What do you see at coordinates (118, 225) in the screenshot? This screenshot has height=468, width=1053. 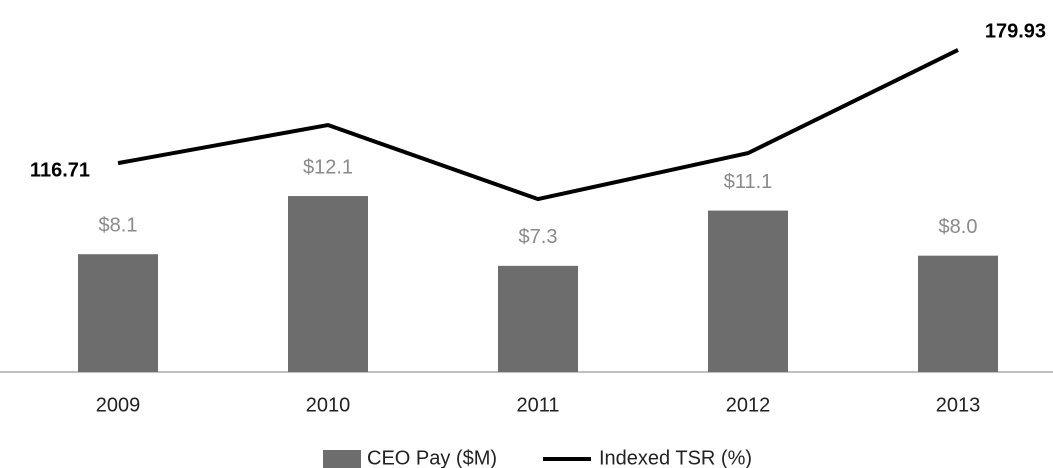 I see `bar-value-label: $8.1` at bounding box center [118, 225].